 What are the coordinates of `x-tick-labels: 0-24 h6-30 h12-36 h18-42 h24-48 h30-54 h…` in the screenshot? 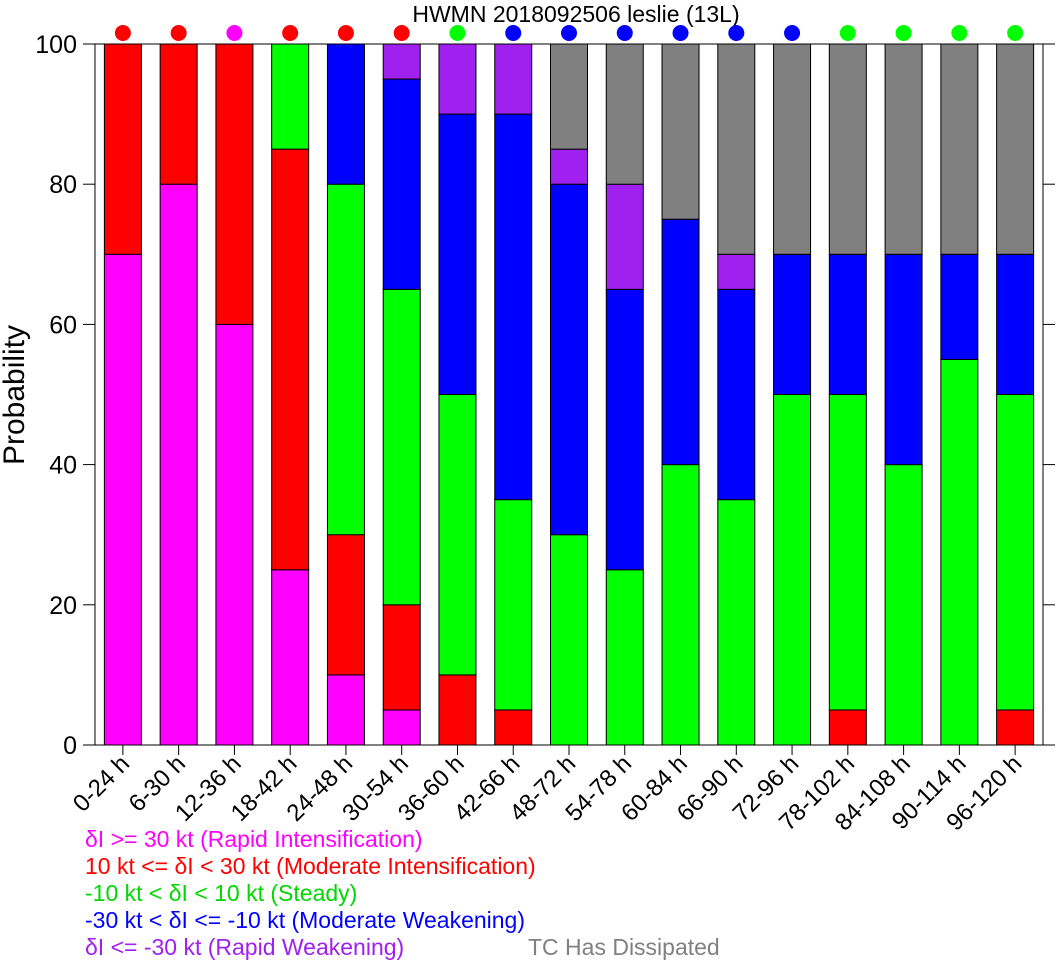 It's located at (547, 790).